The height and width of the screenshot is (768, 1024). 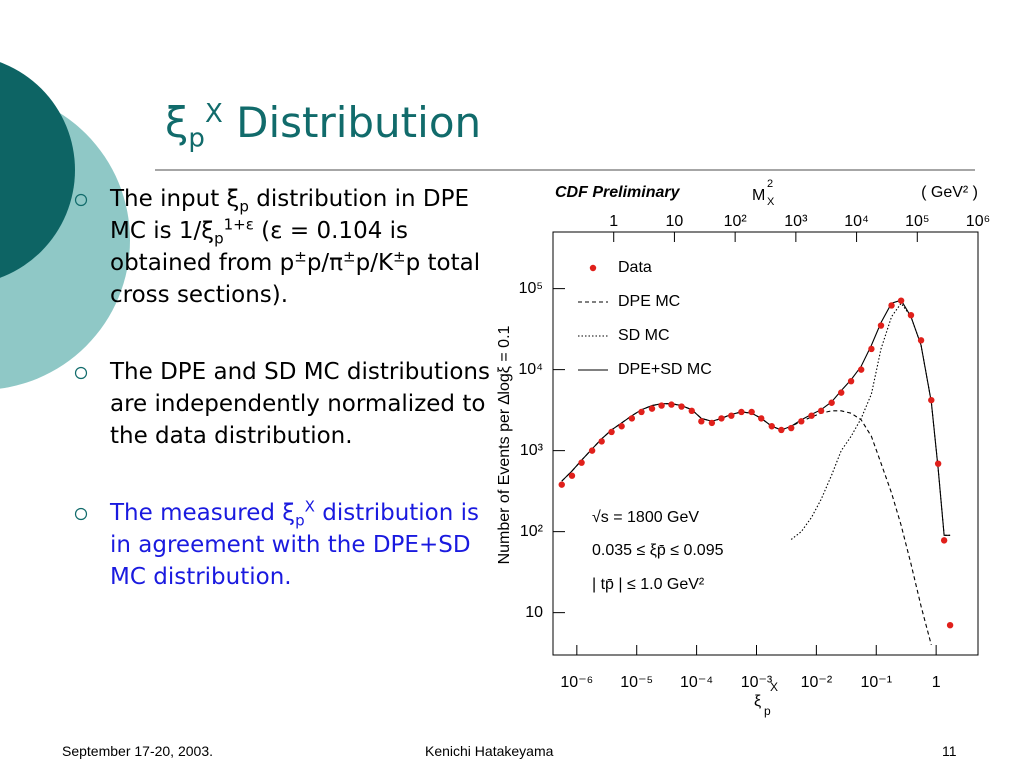 I want to click on annotation: 0.035 ≤ ξp̄ ≤ 0.095, so click(x=658, y=550).